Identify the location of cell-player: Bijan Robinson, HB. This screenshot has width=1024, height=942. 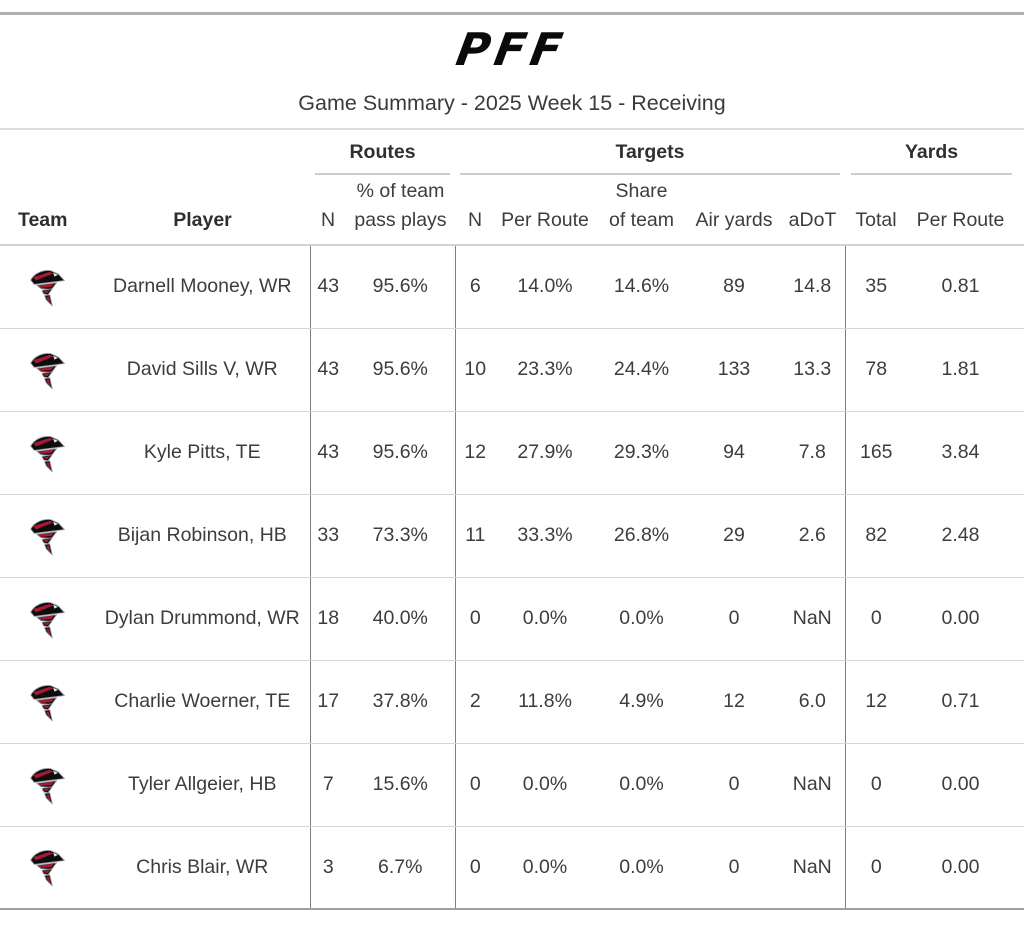
(202, 536).